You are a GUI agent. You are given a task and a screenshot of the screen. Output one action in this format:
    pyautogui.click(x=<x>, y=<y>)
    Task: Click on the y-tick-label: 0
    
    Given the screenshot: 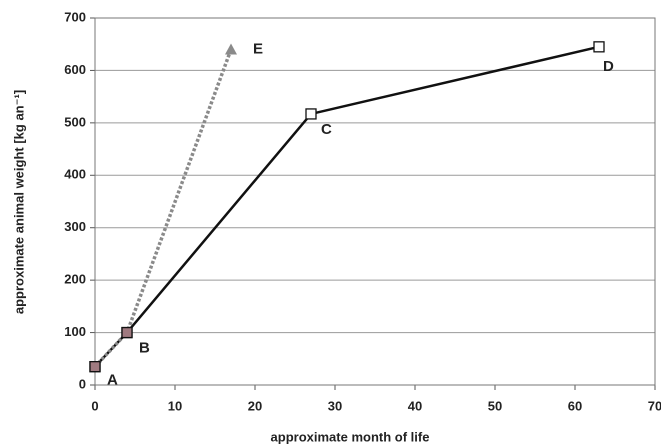 What is the action you would take?
    pyautogui.click(x=82, y=383)
    